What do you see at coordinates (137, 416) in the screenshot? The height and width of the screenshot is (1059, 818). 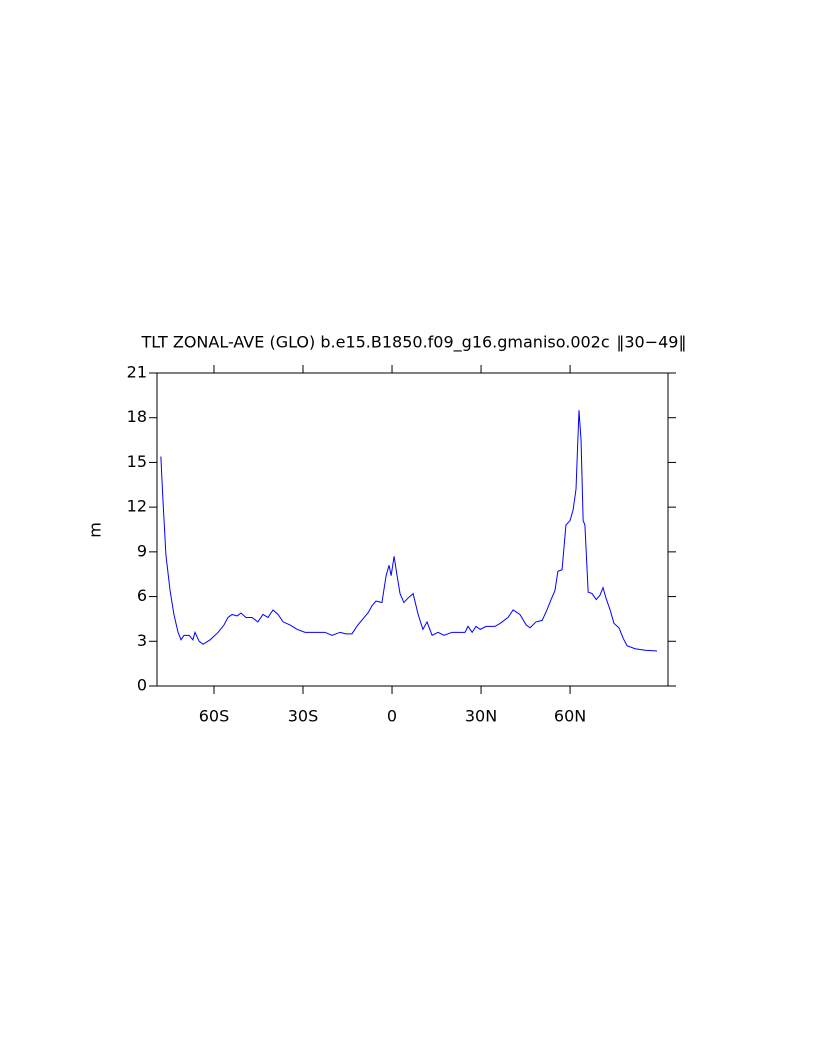 I see `y-tick-label: 18` at bounding box center [137, 416].